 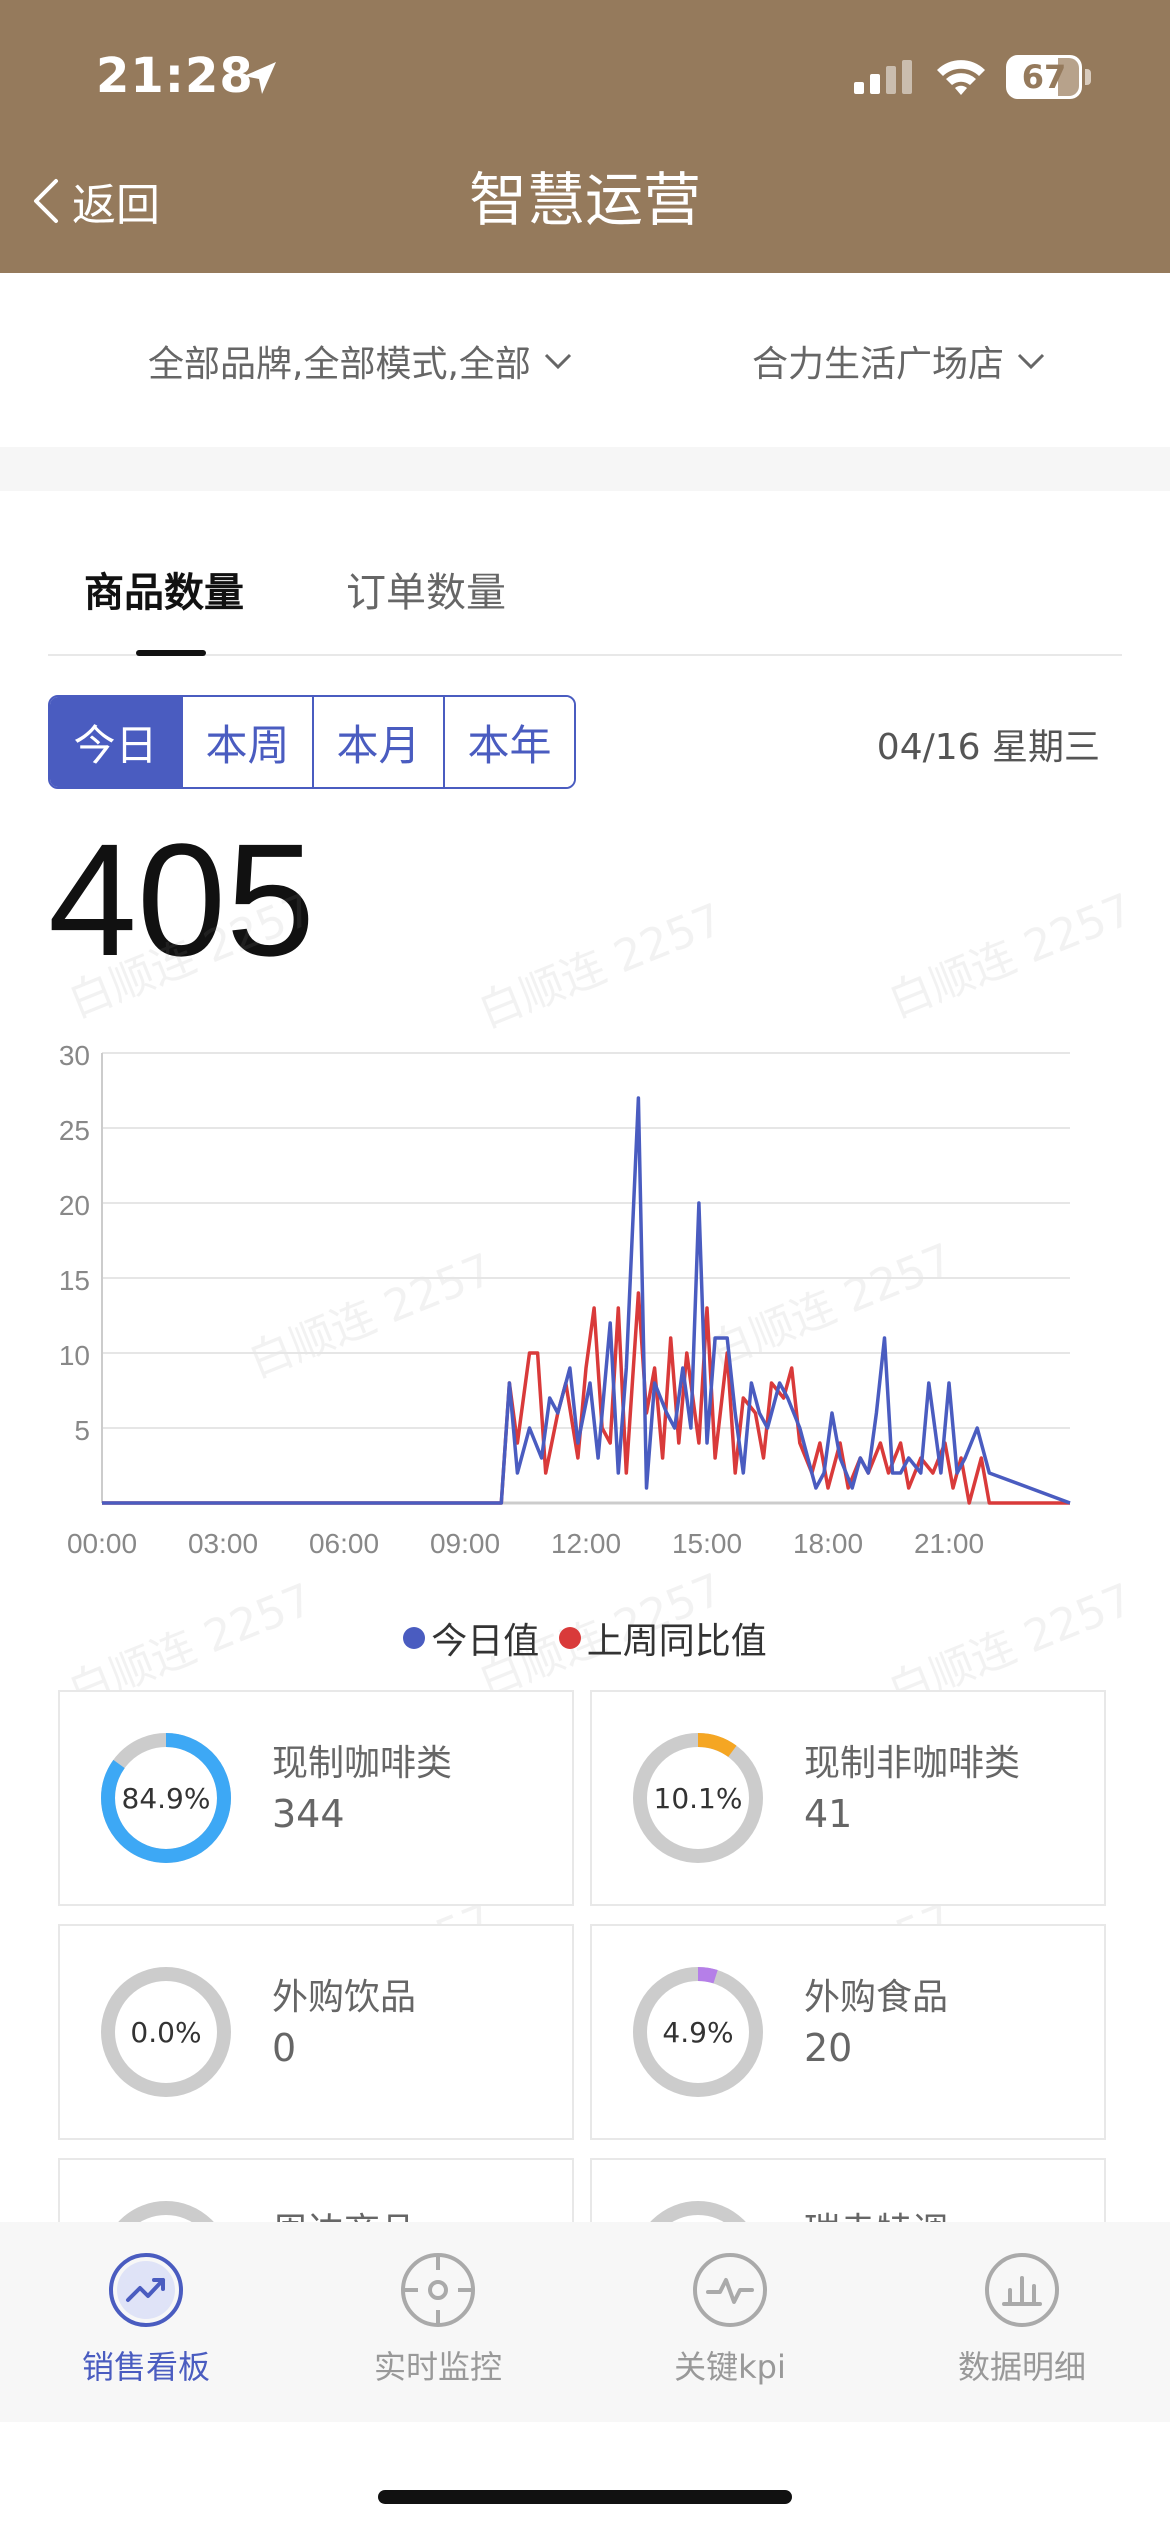 What do you see at coordinates (102, 1543) in the screenshot?
I see `x-tick-label: 00:00` at bounding box center [102, 1543].